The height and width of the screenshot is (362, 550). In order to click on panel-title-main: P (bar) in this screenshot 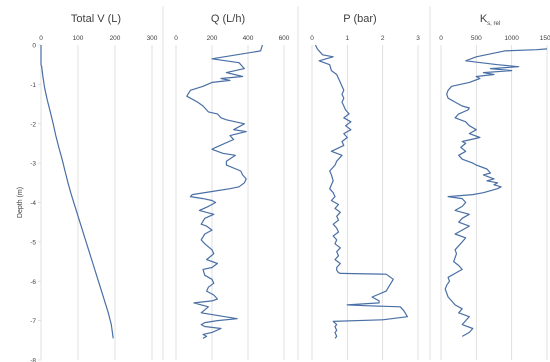, I will do `click(359, 19)`.